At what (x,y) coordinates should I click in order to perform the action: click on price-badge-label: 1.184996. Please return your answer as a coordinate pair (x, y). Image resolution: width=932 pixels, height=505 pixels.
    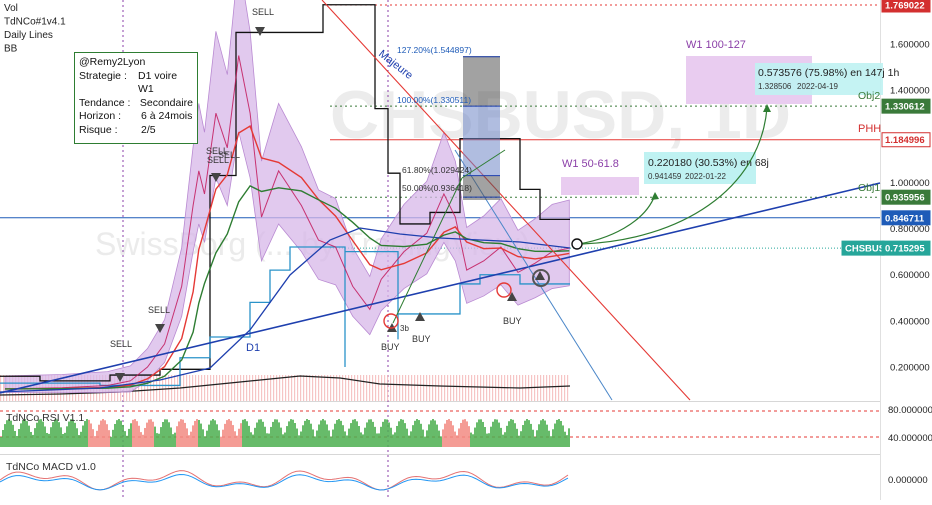
    Looking at the image, I should click on (905, 140).